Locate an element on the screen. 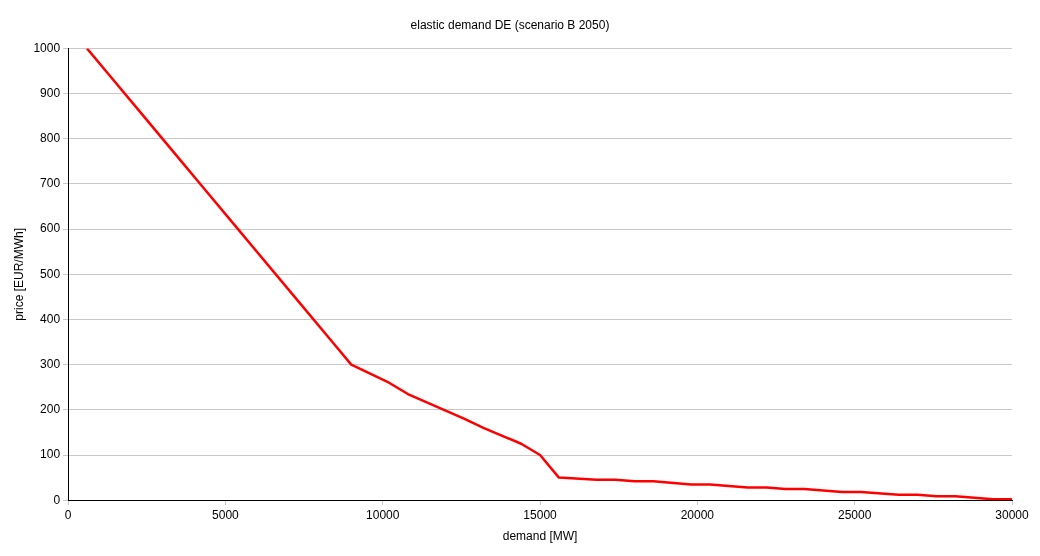 The image size is (1040, 556). y-tick-label: 900 is located at coordinates (50, 92).